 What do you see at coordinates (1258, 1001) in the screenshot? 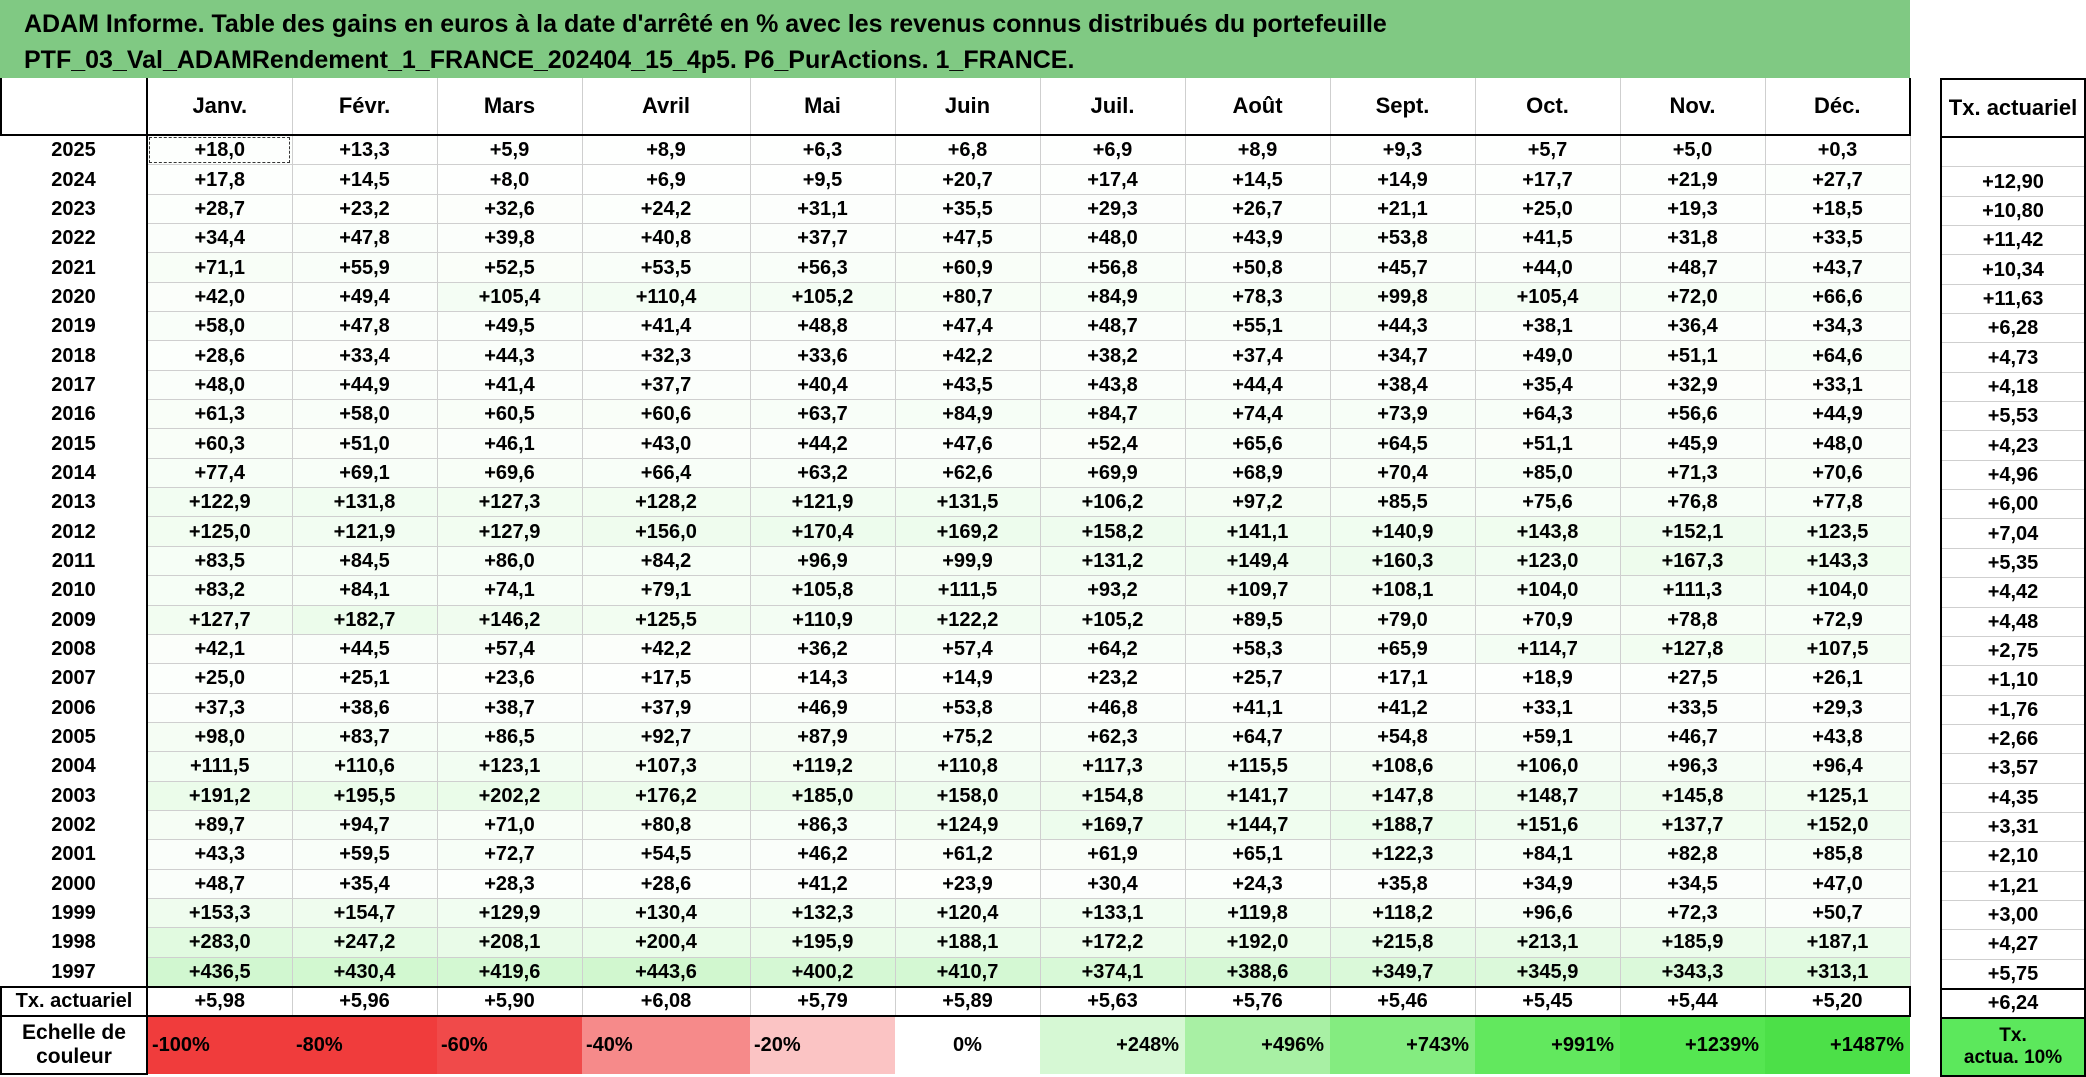
I see `total-cell: +5,76` at bounding box center [1258, 1001].